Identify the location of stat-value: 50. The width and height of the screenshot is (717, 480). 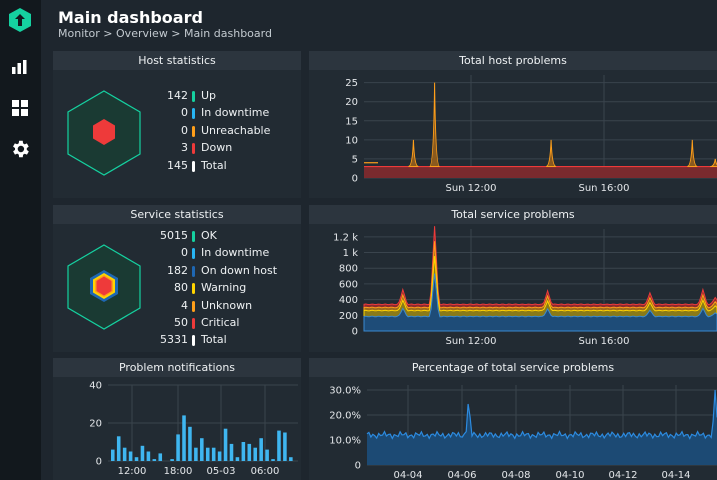
(181, 322).